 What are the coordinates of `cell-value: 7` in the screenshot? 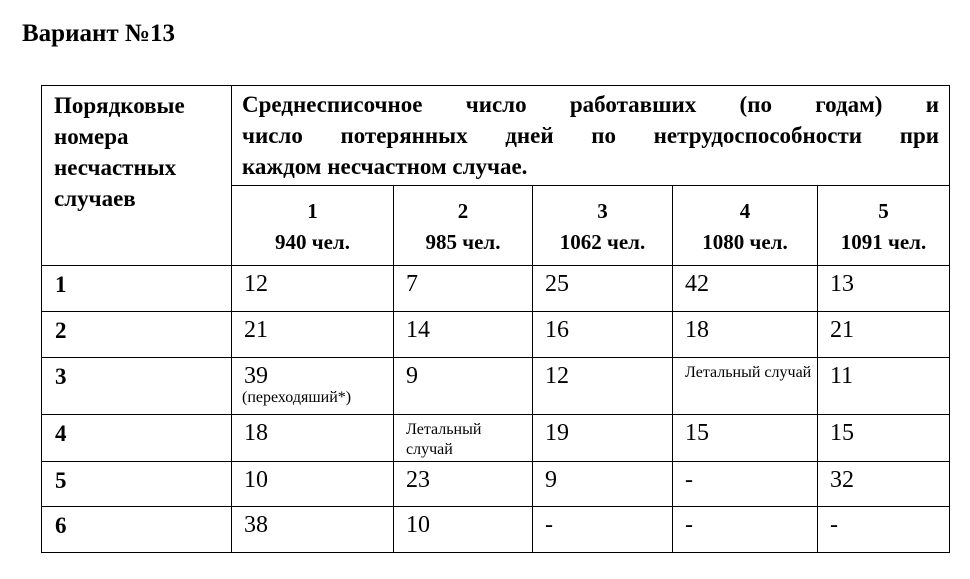 It's located at (412, 284).